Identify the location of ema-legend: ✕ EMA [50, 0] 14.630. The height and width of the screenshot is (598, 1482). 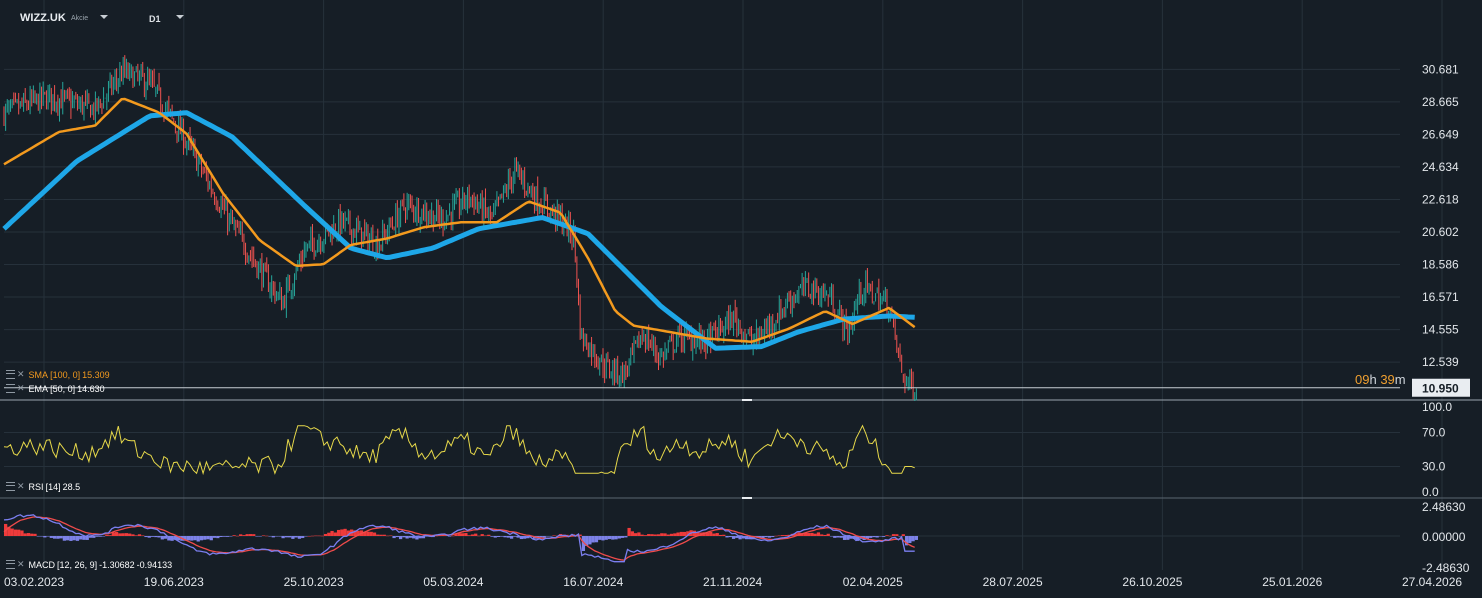
(55, 388).